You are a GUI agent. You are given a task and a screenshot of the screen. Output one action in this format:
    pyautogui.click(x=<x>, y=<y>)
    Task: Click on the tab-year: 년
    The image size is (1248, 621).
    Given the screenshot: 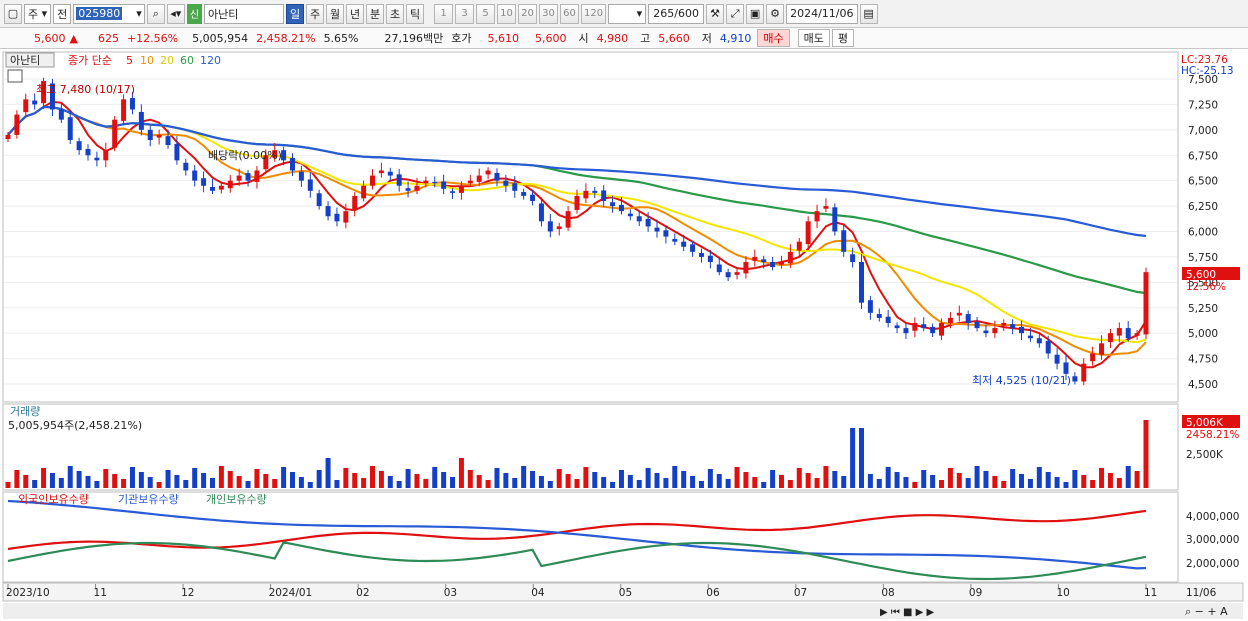 What is the action you would take?
    pyautogui.click(x=355, y=13)
    